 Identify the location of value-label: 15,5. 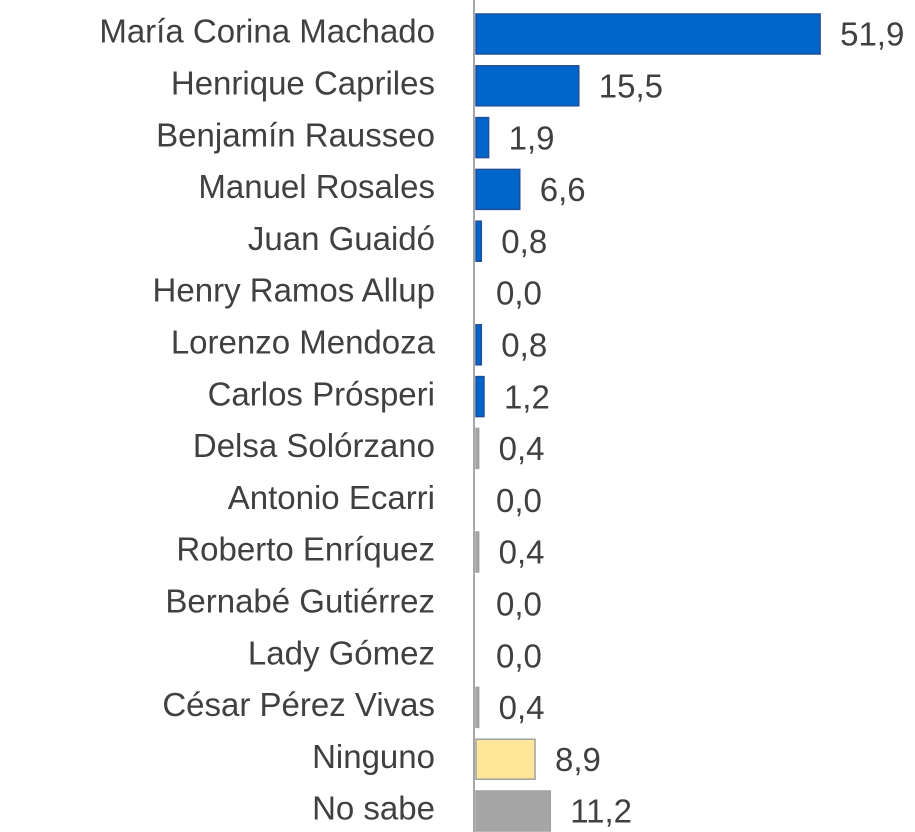
(631, 86).